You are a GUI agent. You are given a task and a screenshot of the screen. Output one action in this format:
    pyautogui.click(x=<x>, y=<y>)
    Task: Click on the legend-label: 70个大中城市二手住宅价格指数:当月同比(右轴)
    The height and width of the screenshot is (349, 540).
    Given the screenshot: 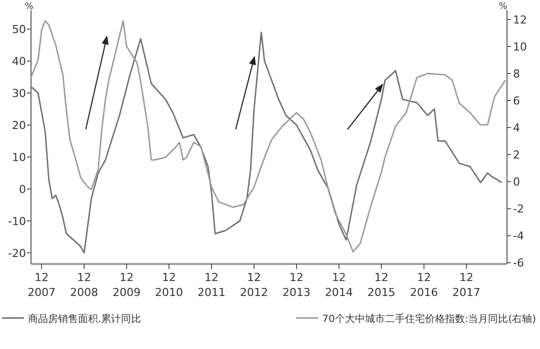 What is the action you would take?
    pyautogui.click(x=429, y=319)
    